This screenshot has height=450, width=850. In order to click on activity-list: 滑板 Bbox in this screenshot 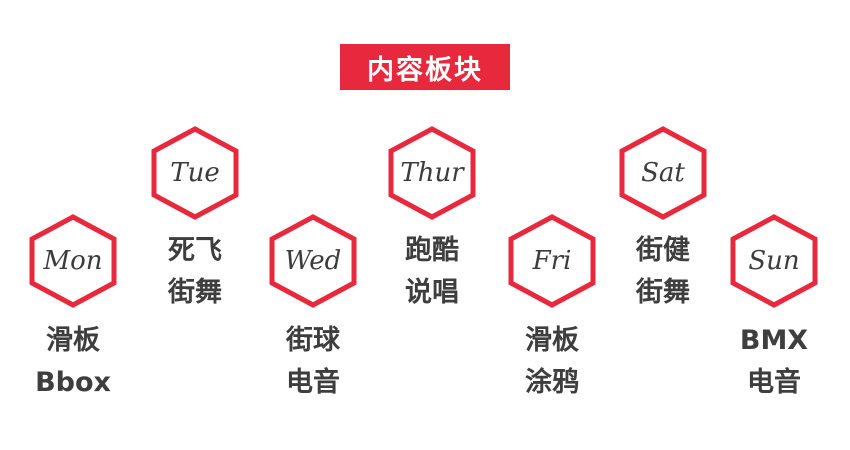, I will do `click(73, 362)`.